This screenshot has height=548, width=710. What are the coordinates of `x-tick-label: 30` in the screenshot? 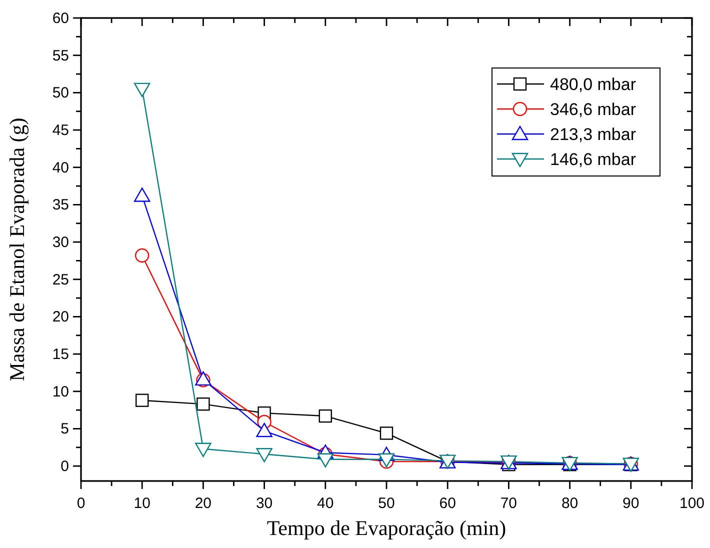 It's located at (264, 503).